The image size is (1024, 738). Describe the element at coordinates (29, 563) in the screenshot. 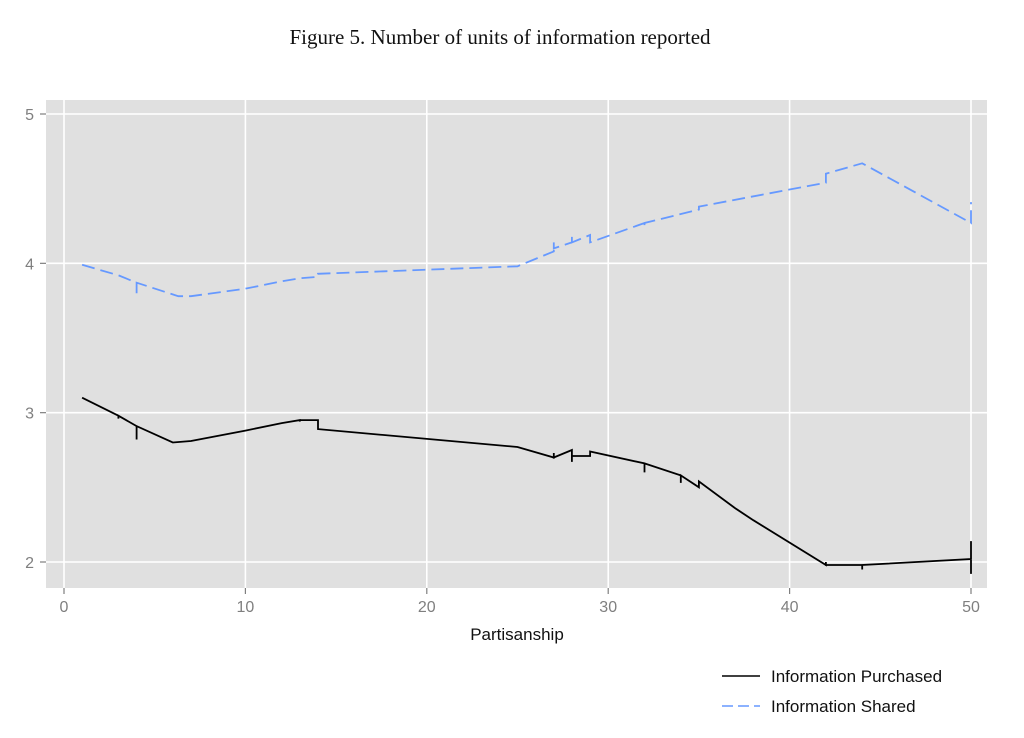

I see `y-tick-label: 2` at that location.